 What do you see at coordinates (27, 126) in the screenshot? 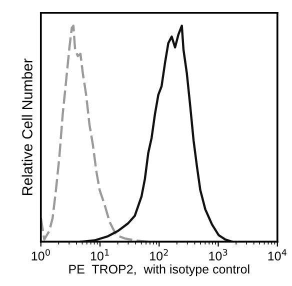
I see `y-axis-title: Relative Cell Number` at bounding box center [27, 126].